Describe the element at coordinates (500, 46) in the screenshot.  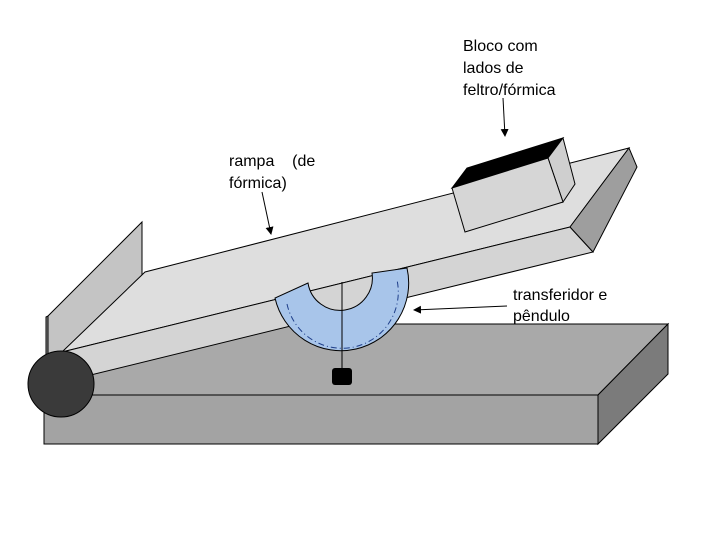
I see `block-label-line-1: Bloco com` at that location.